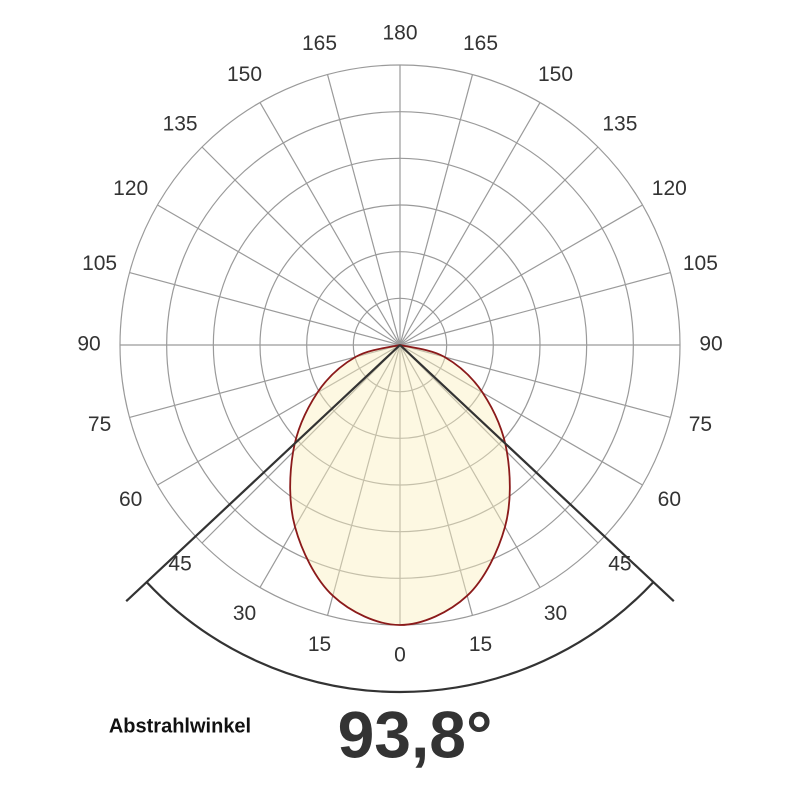 The width and height of the screenshot is (800, 800). Describe the element at coordinates (415, 734) in the screenshot. I see `beam-angle-value: 93,8°` at that location.